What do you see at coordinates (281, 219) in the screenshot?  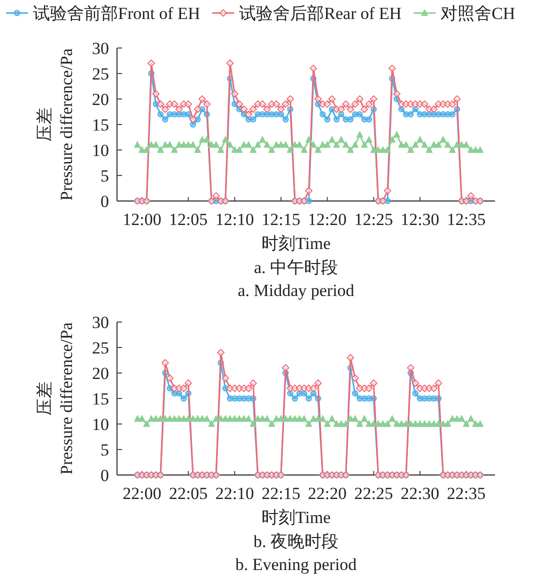 I see `x-tick-label: 12:15` at bounding box center [281, 219].